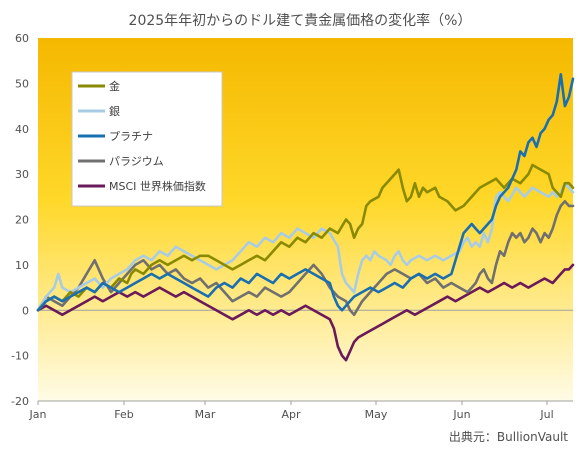 This screenshot has width=578, height=450. Describe the element at coordinates (22, 265) in the screenshot. I see `y-tick-label: 10` at that location.